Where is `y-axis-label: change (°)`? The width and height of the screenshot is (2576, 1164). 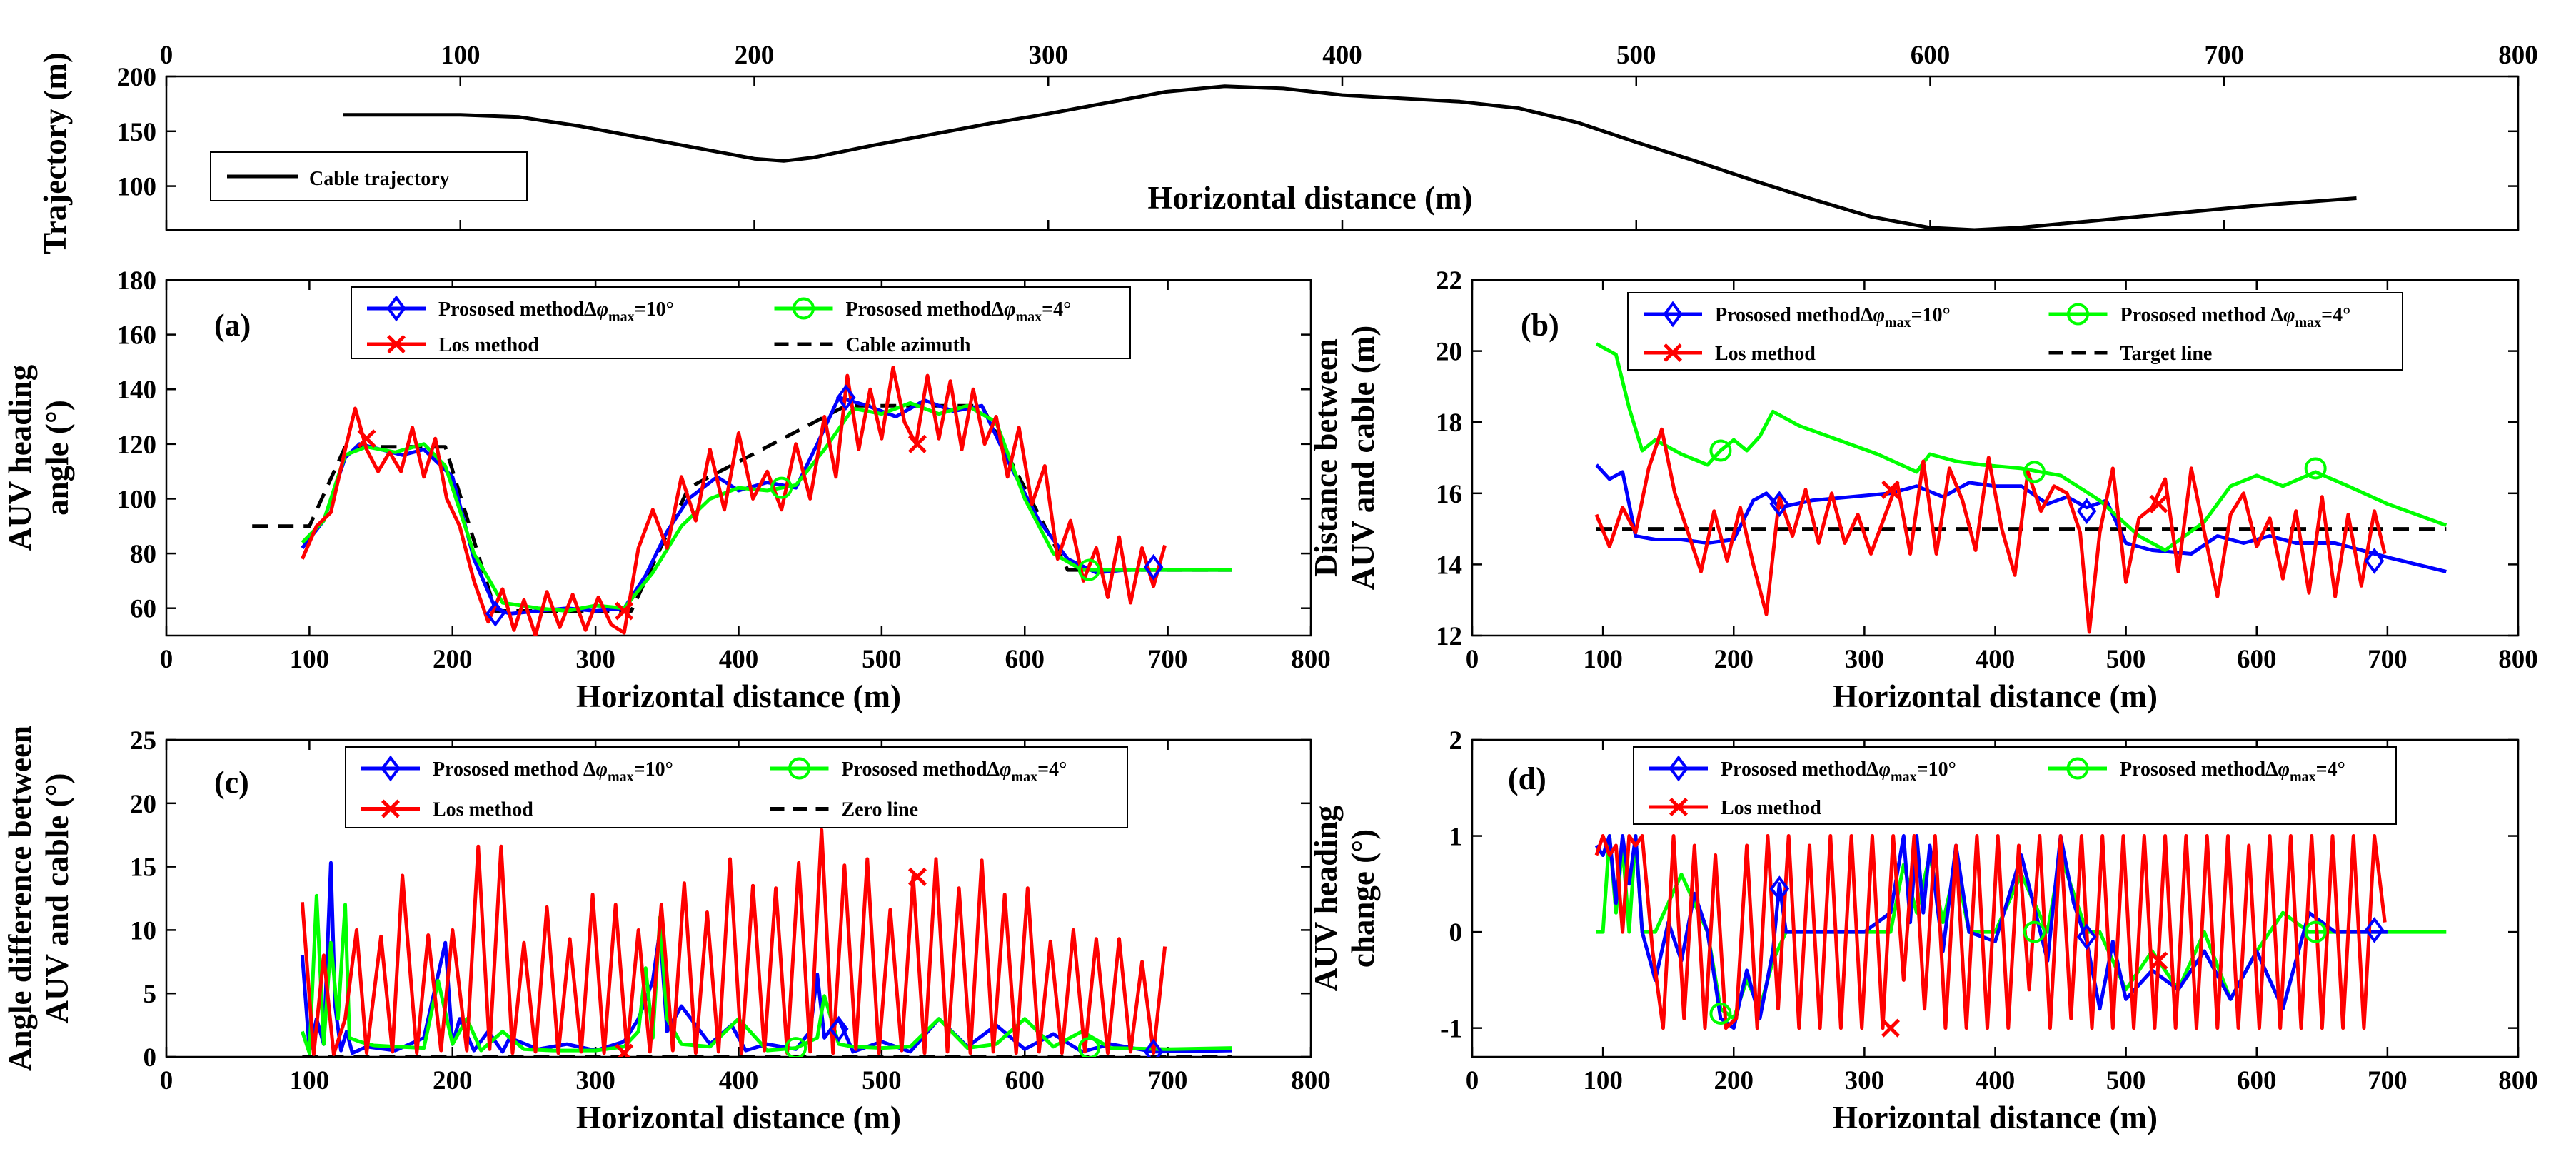
y-axis-label: change (°) is located at coordinates (1363, 898).